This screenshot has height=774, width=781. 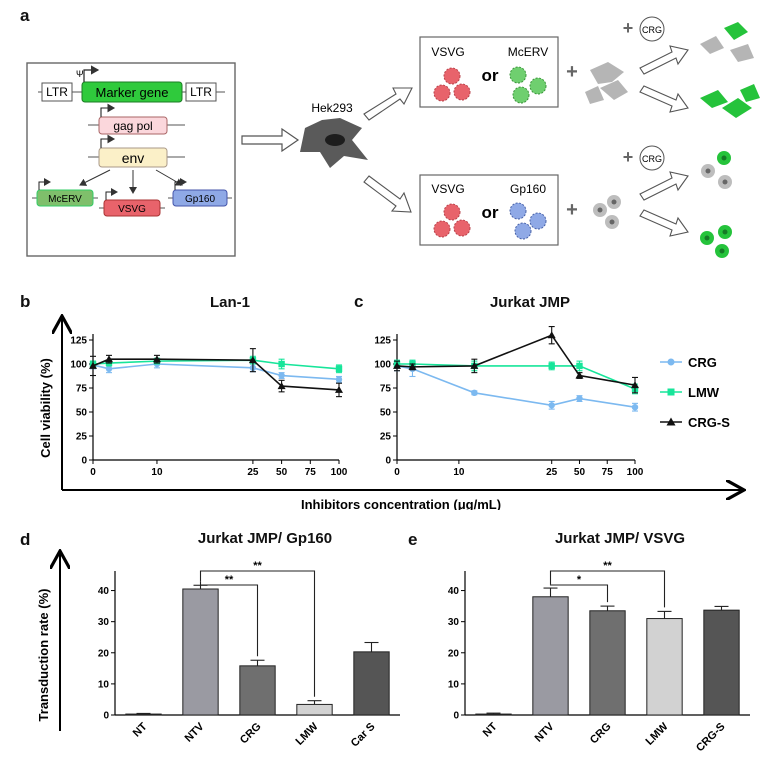 I want to click on bottom-box-left-label: VSVG, so click(x=447, y=189).